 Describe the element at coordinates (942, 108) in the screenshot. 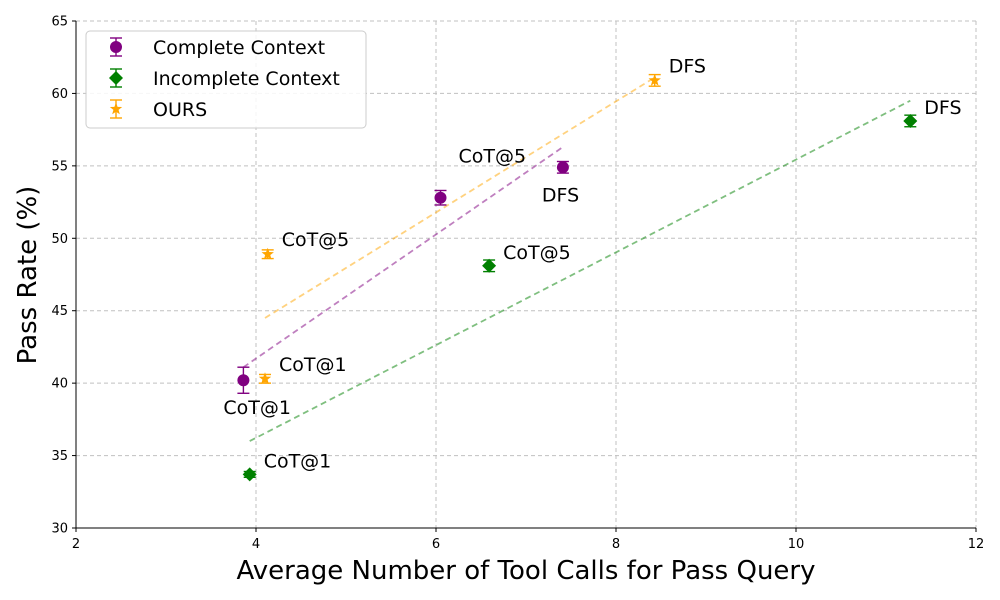

I see `incomplete-context-point-label: DFS` at that location.